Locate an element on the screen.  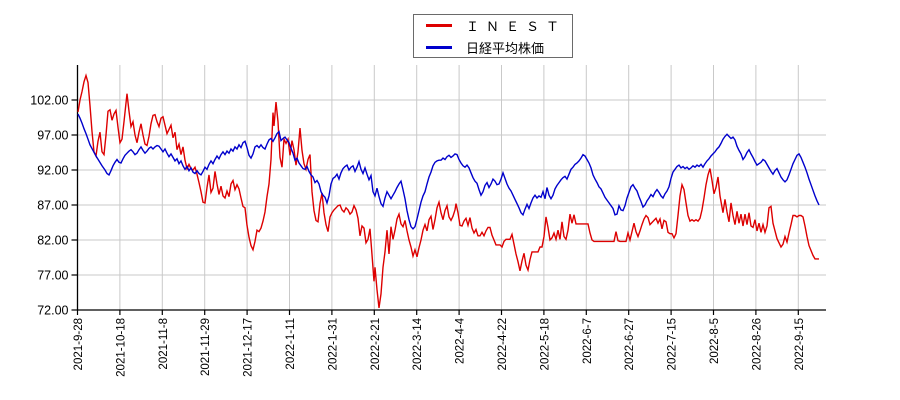
y-tick-label: 92.00 is located at coordinates (52, 171).